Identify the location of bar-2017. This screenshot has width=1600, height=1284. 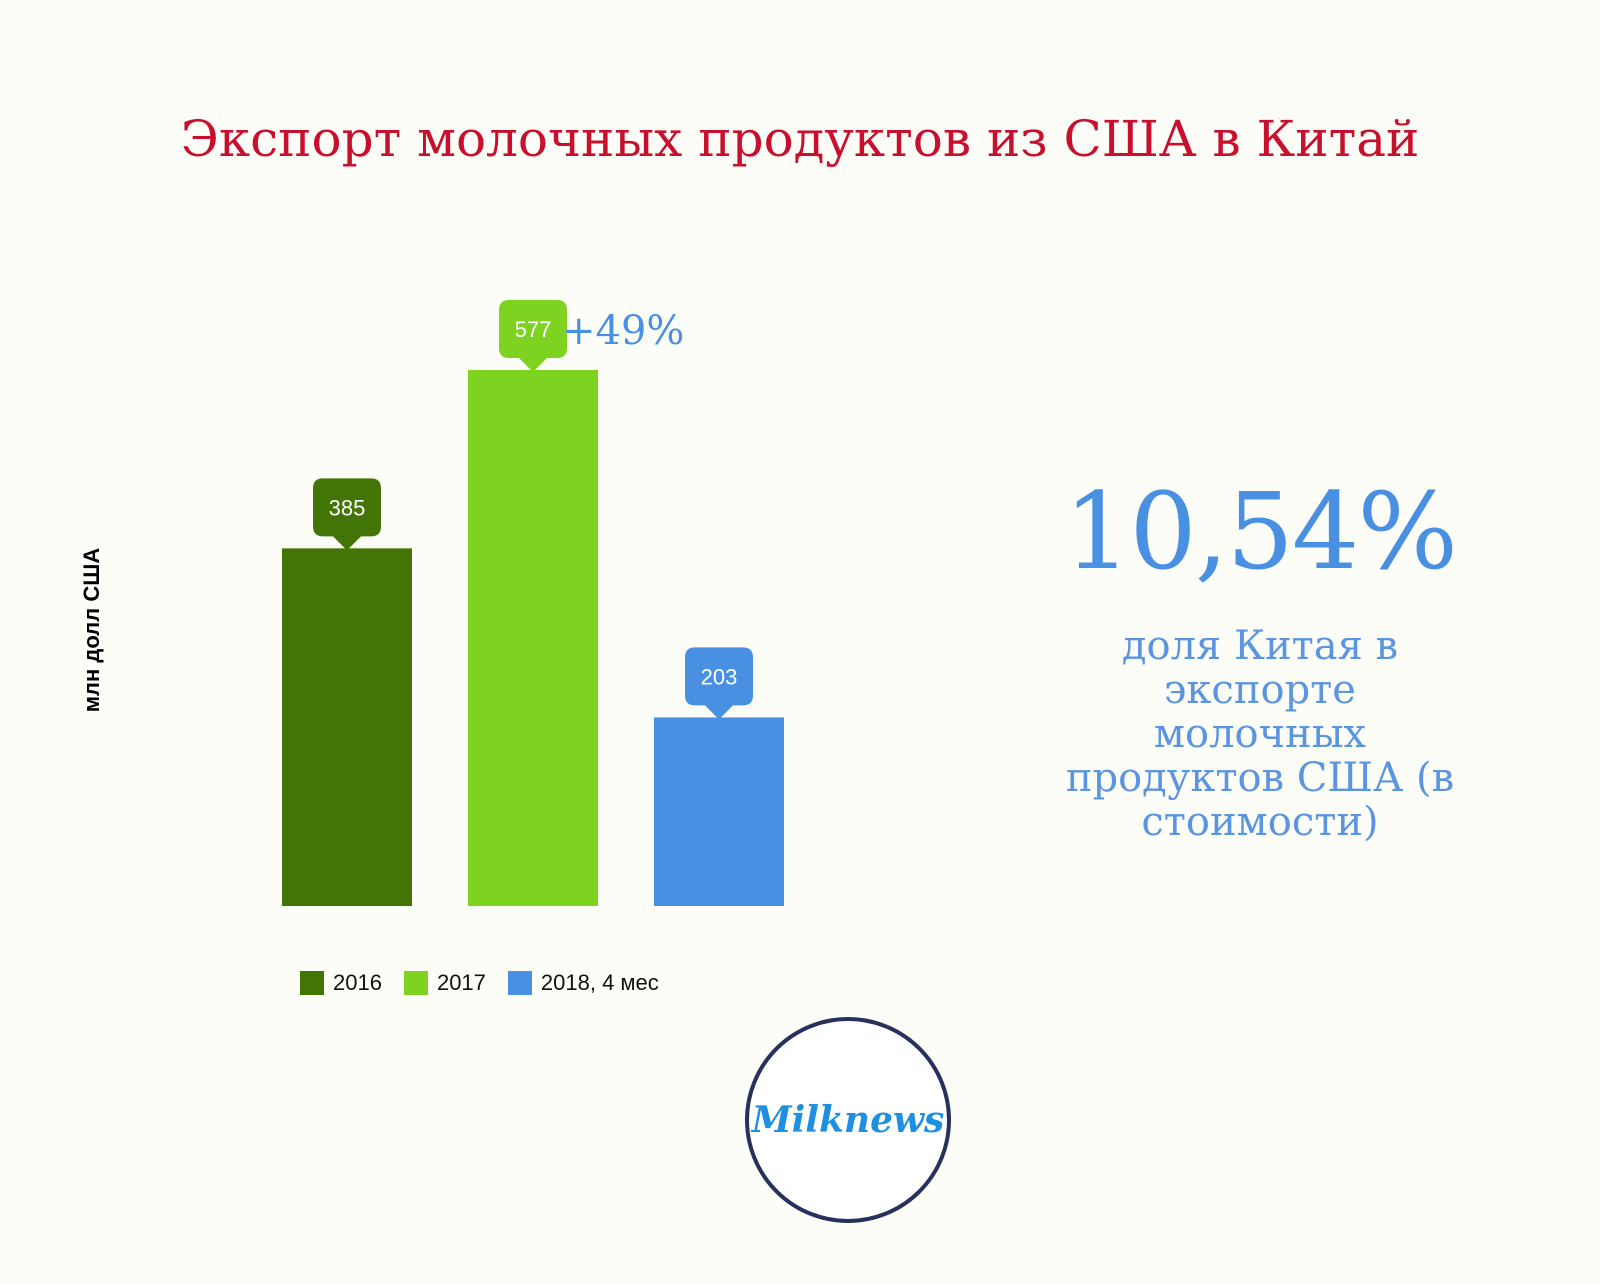
(533, 638).